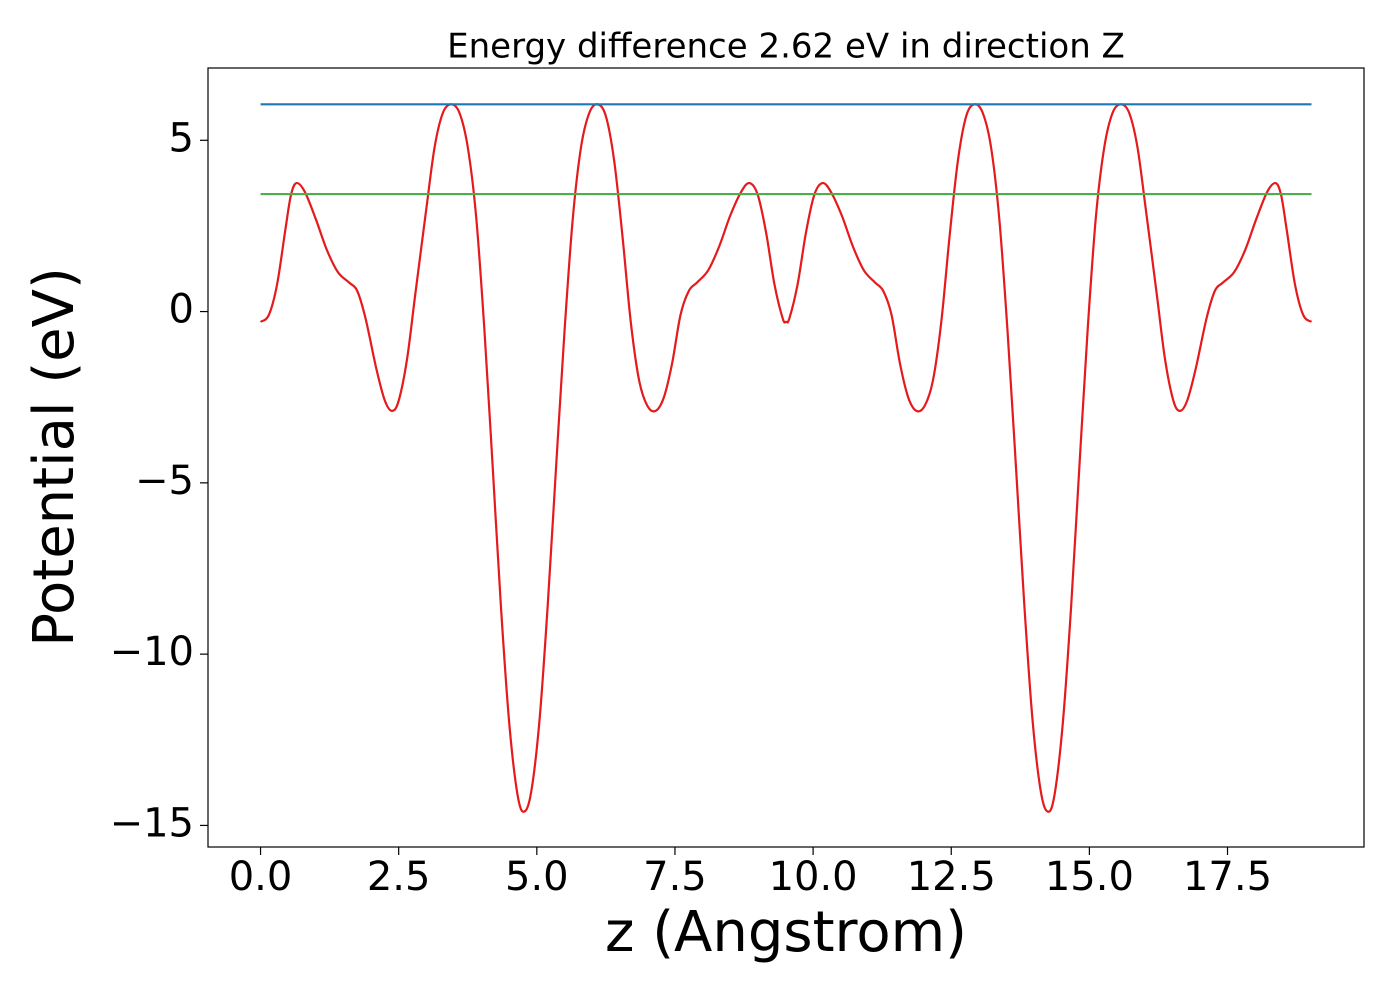 This screenshot has height=1000, width=1400. Describe the element at coordinates (537, 877) in the screenshot. I see `x-tick-label: 5.0` at that location.